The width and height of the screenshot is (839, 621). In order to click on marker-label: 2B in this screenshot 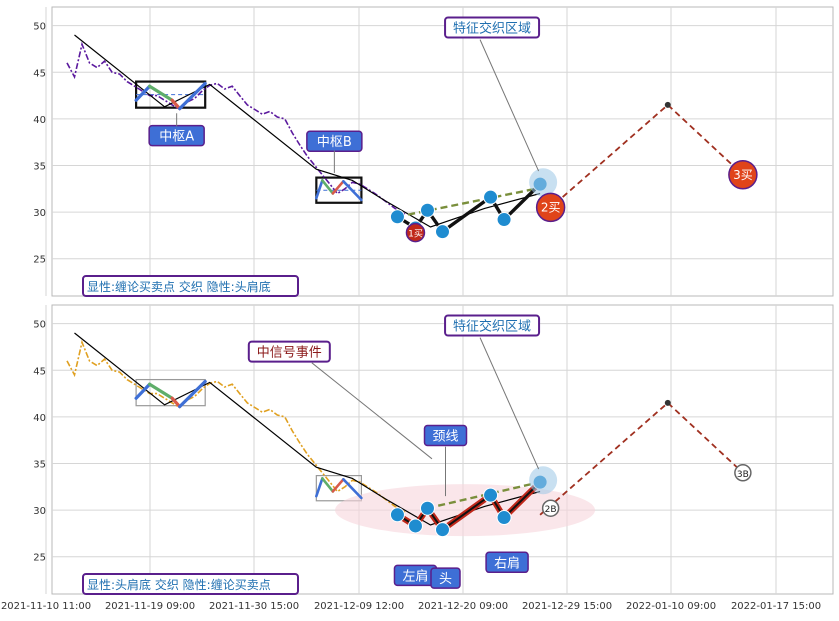, I will do `click(551, 510)`.